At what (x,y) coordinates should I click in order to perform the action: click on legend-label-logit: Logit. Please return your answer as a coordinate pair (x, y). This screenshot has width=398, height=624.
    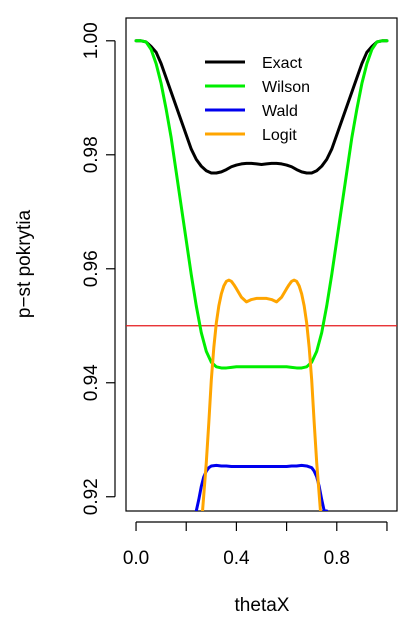
    Looking at the image, I should click on (279, 135).